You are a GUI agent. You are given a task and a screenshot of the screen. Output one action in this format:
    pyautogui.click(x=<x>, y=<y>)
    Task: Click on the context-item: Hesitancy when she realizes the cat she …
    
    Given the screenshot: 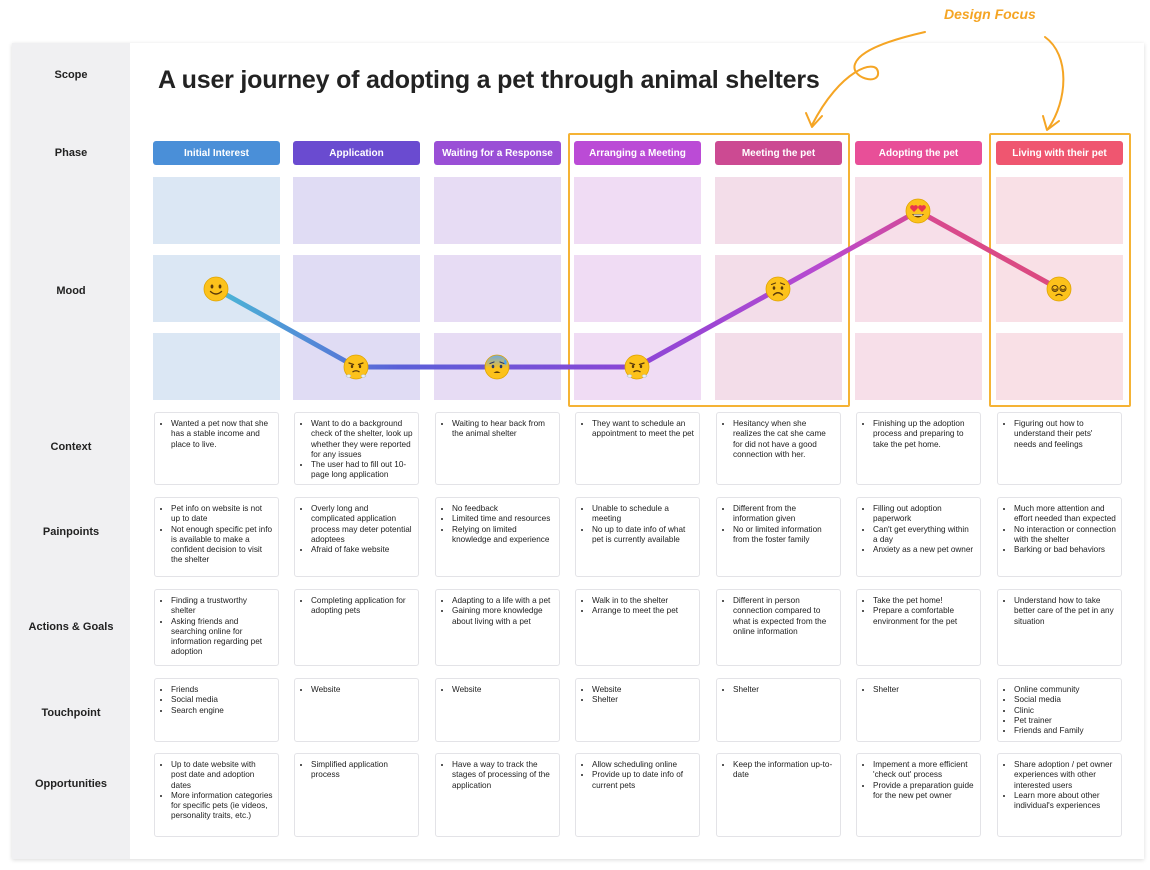 What is the action you would take?
    pyautogui.click(x=784, y=439)
    